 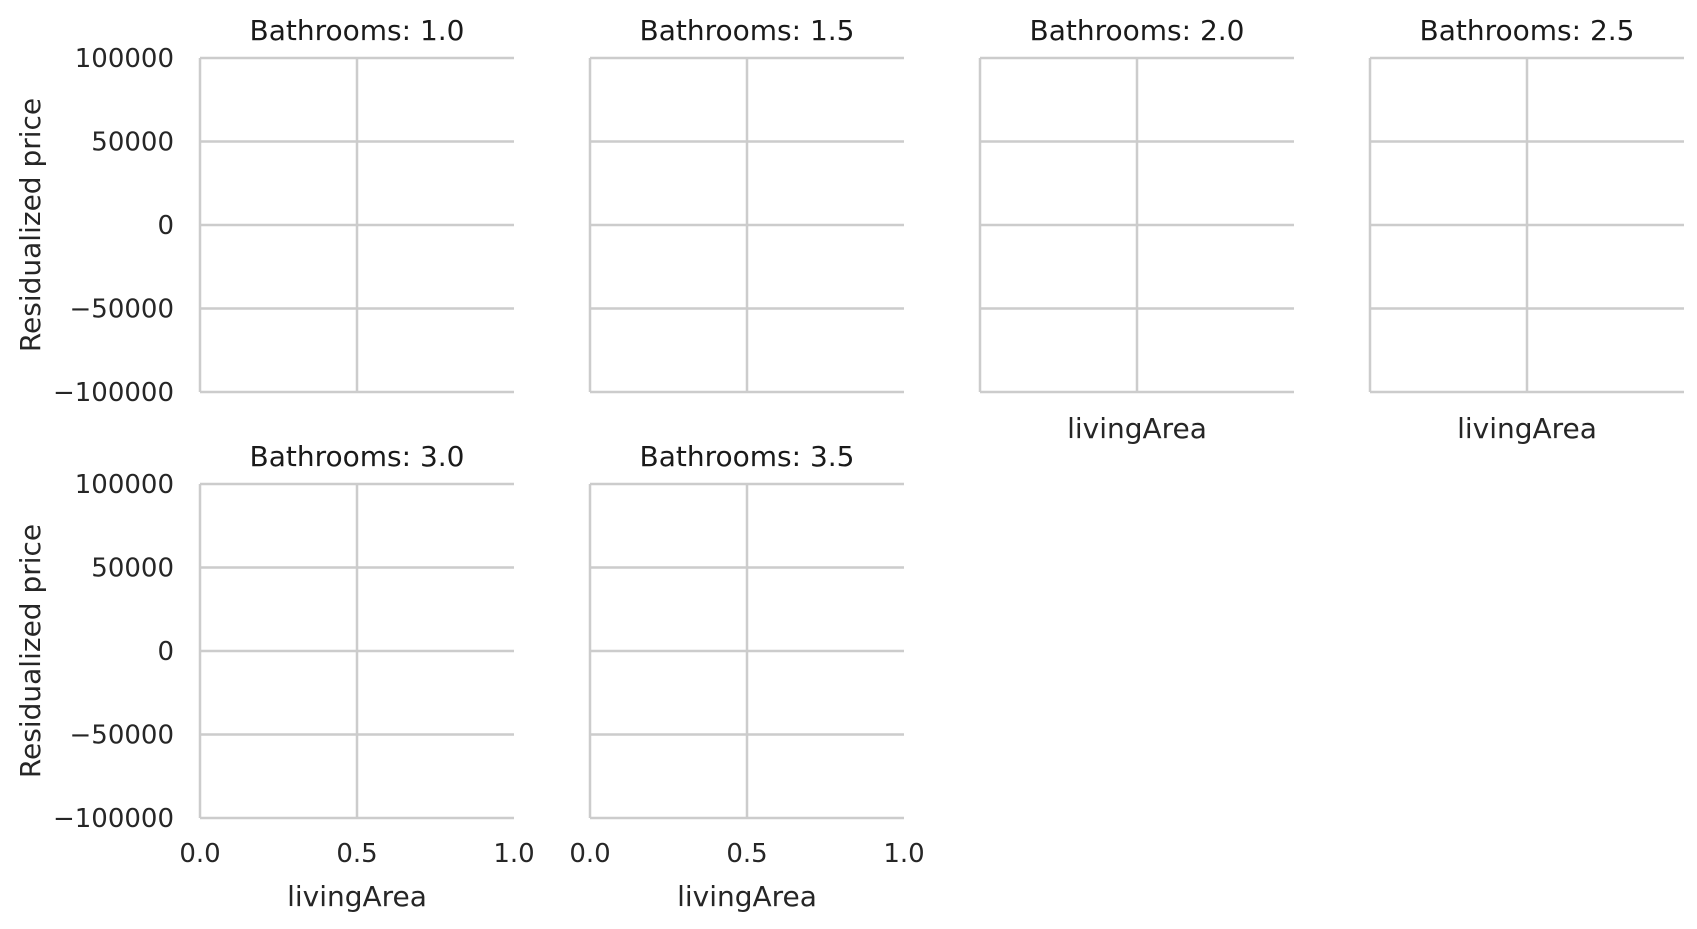 What do you see at coordinates (357, 456) in the screenshot?
I see `panel-title: Bathrooms: 3.0` at bounding box center [357, 456].